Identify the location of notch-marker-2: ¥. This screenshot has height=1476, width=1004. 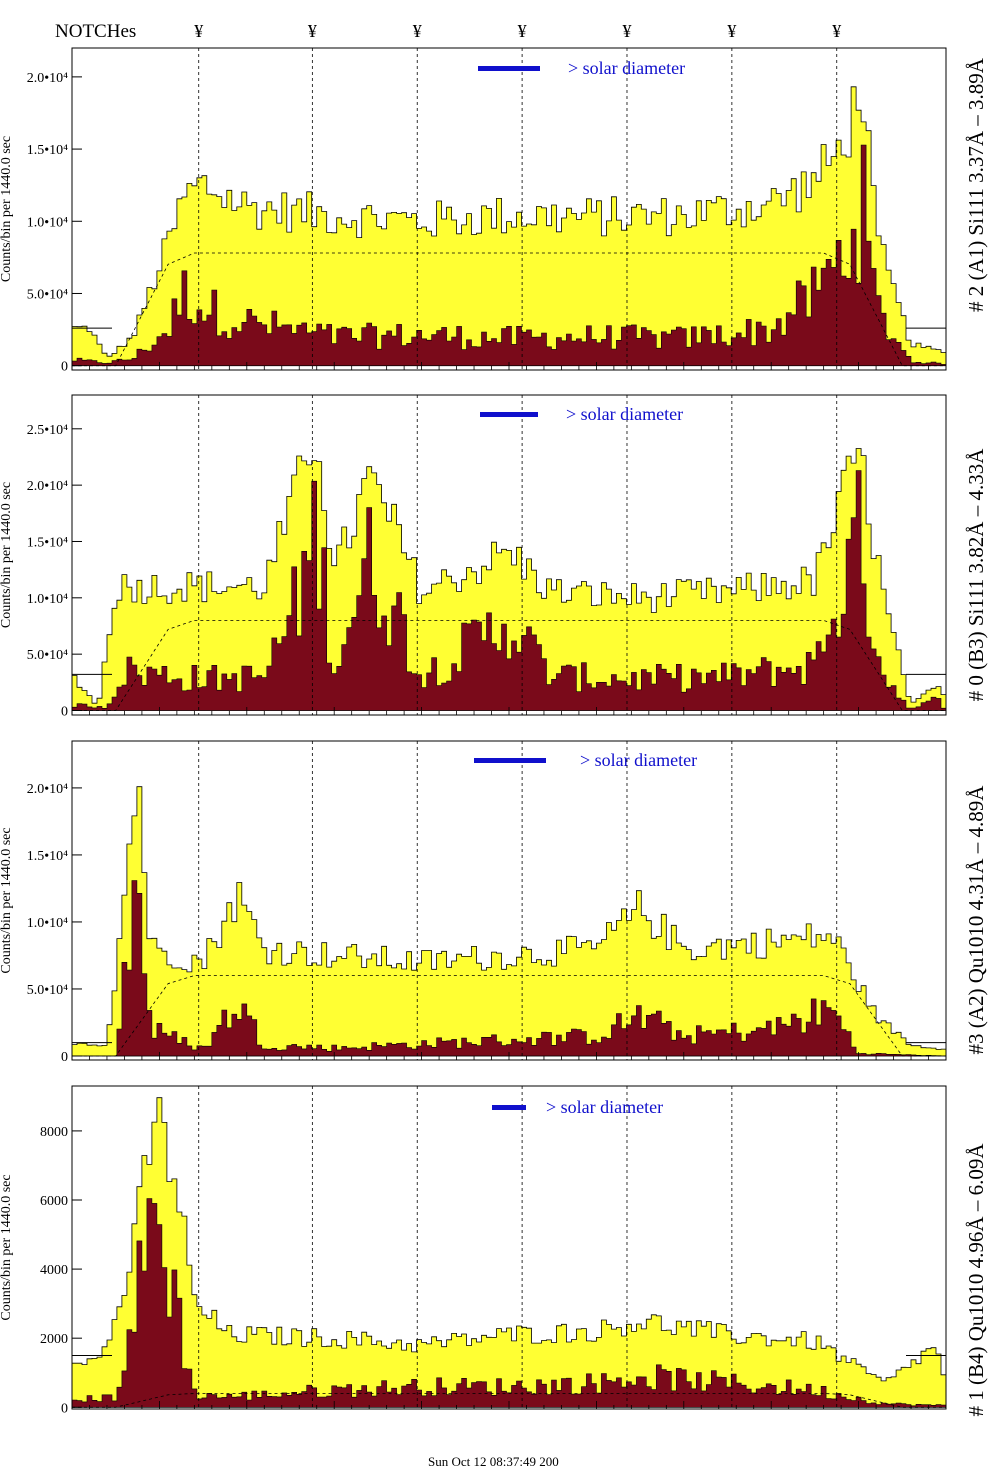
(312, 31).